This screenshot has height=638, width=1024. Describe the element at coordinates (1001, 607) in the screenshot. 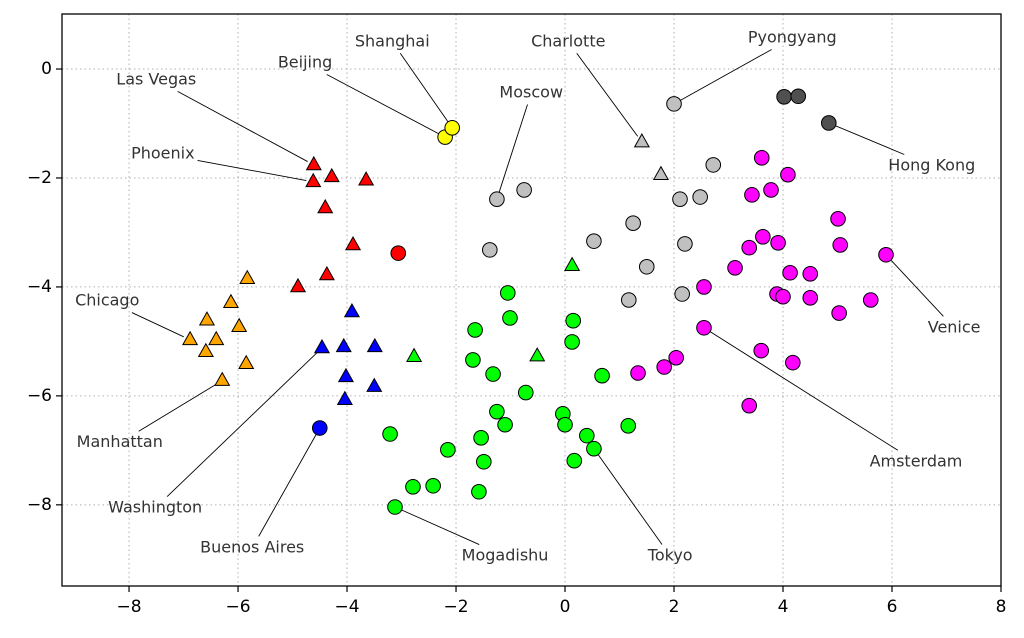

I see `x-tick-label: 8` at that location.